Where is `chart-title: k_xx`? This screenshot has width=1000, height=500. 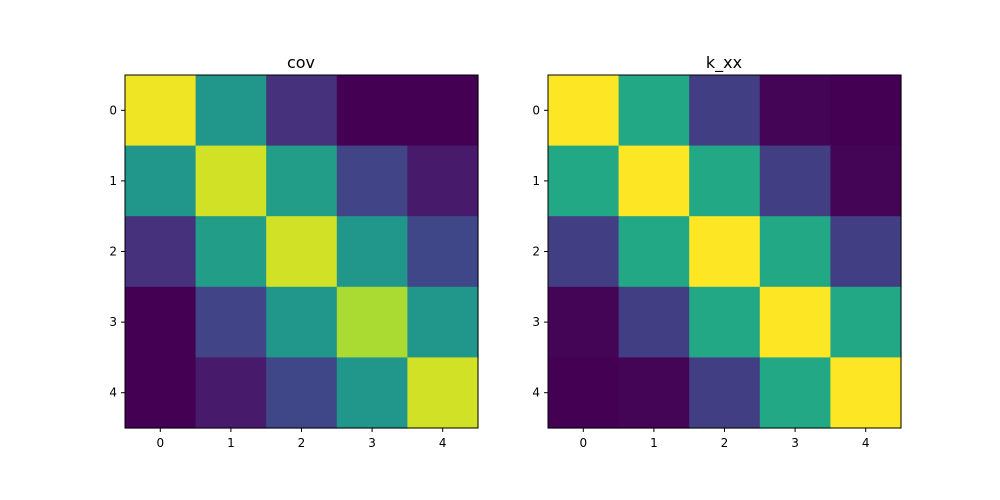
chart-title: k_xx is located at coordinates (724, 63).